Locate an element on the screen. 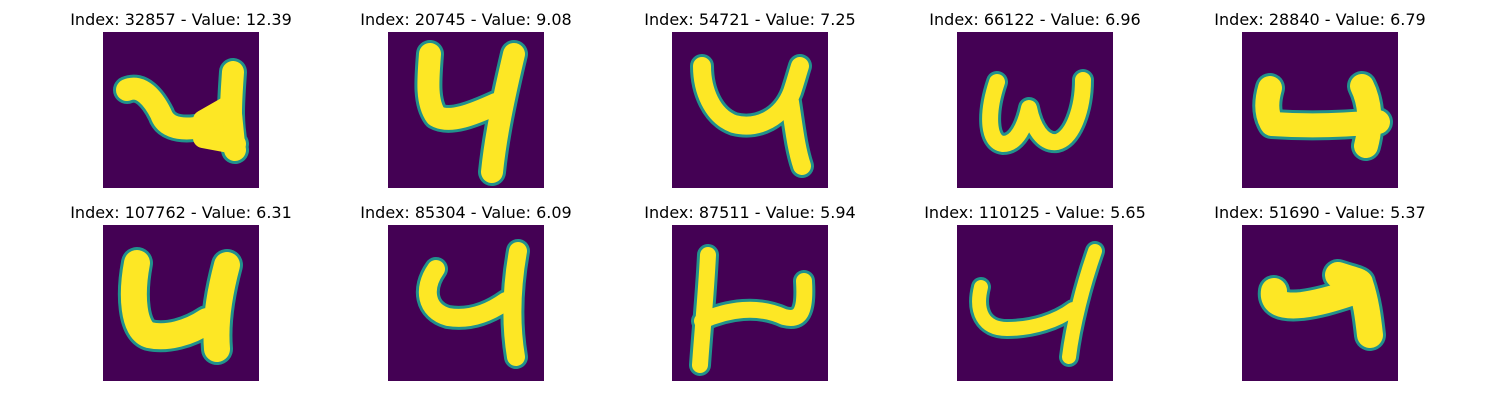  panel: Index: 85304 - Value: 6.09 is located at coordinates (466, 298).